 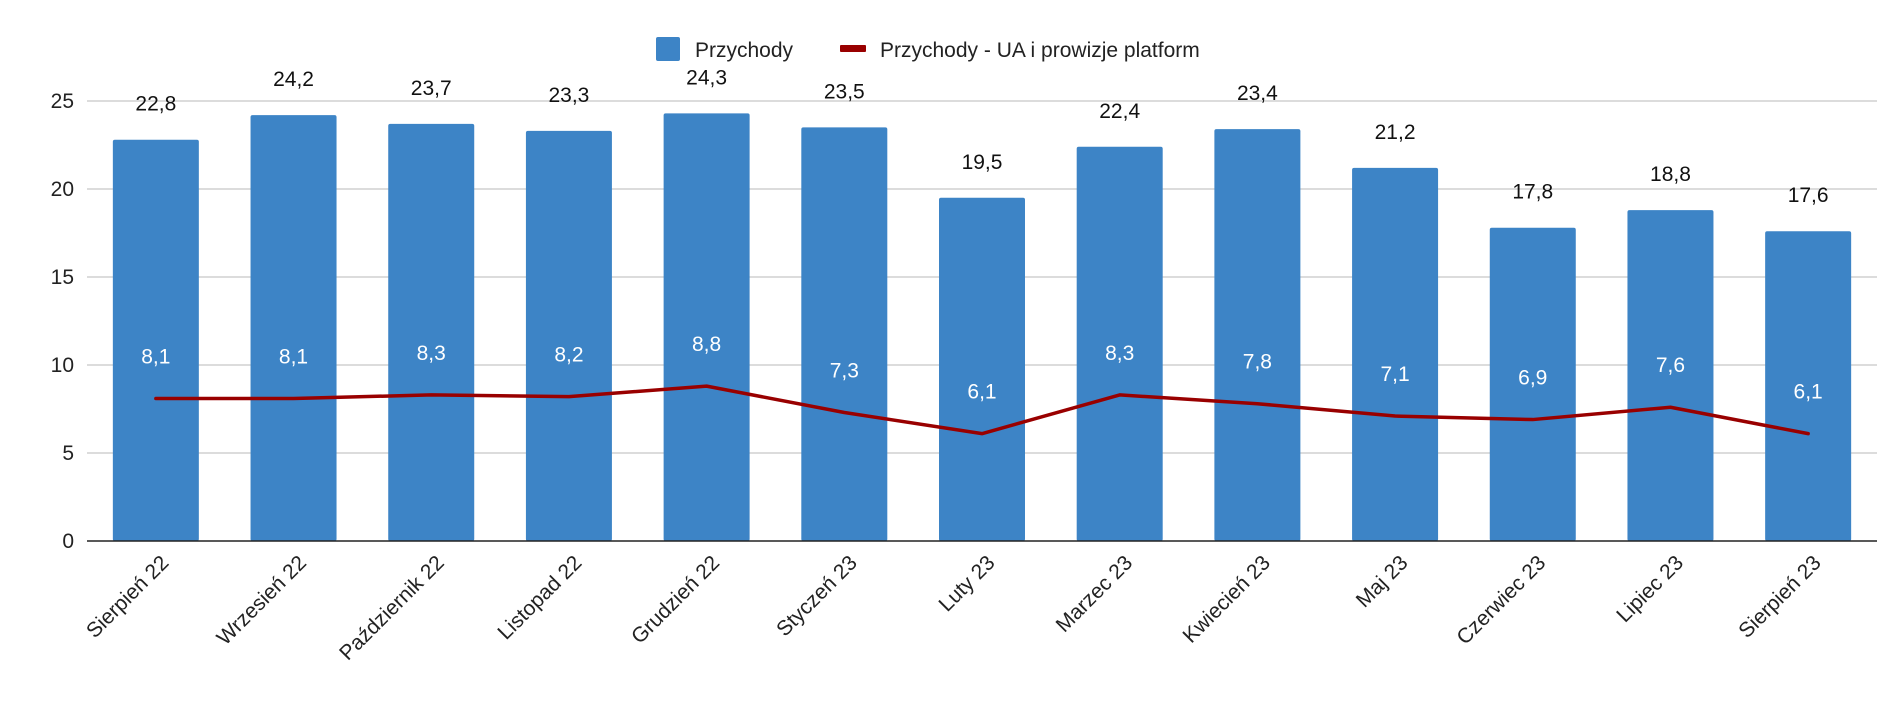 What do you see at coordinates (706, 77) in the screenshot?
I see `bar-data-label: 24,3` at bounding box center [706, 77].